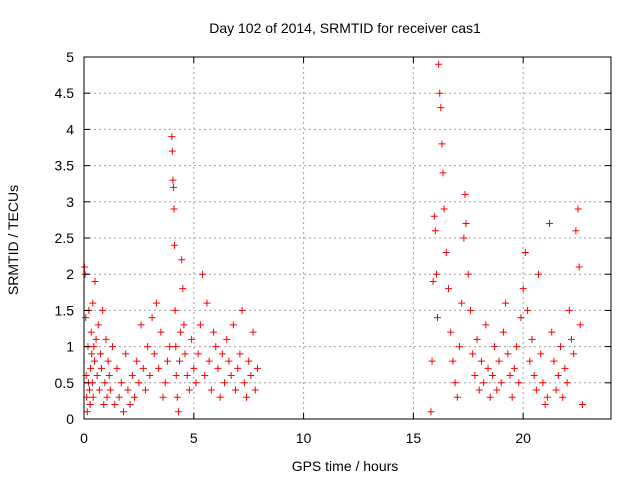  I want to click on y-tick-label: 5, so click(70, 57).